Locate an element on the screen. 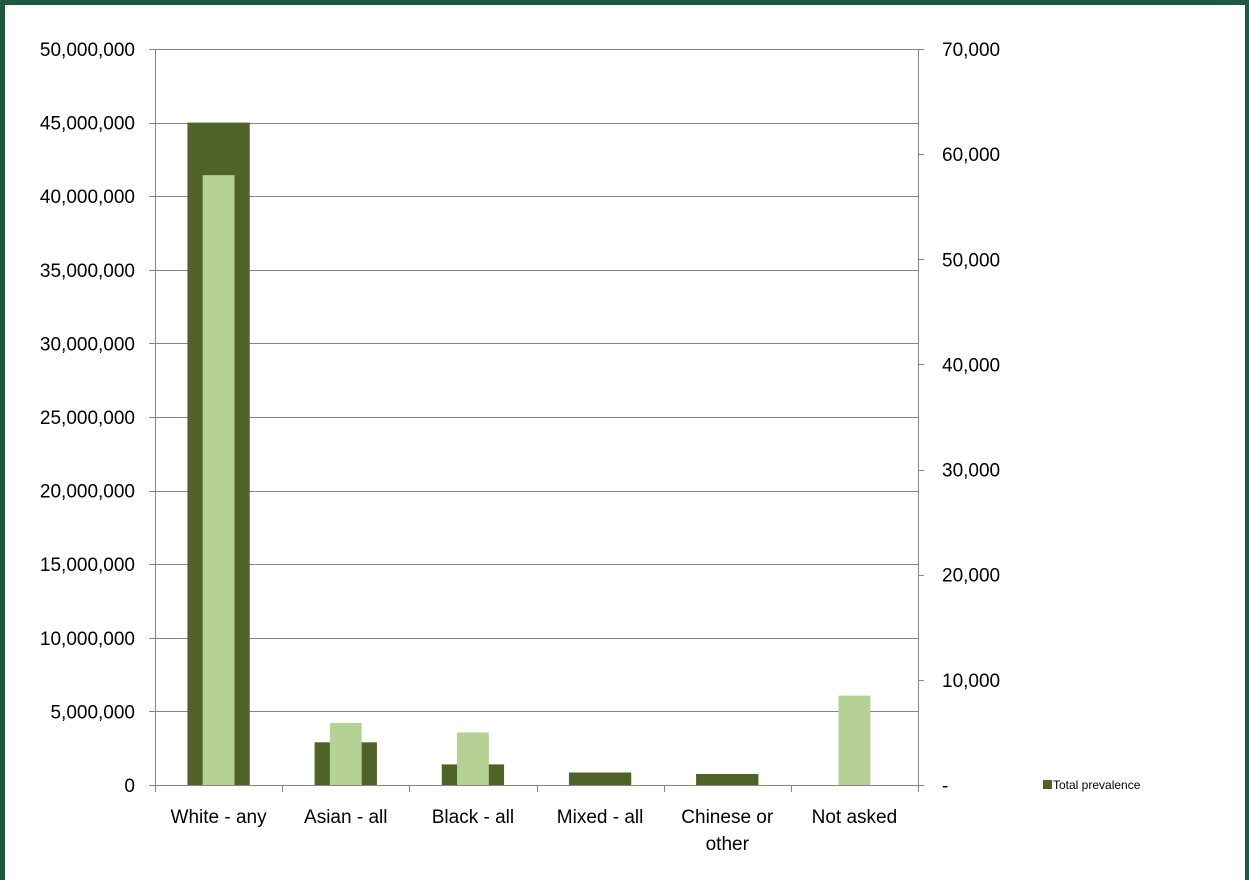  right-axis-tick-label: 60,000 is located at coordinates (971, 155).